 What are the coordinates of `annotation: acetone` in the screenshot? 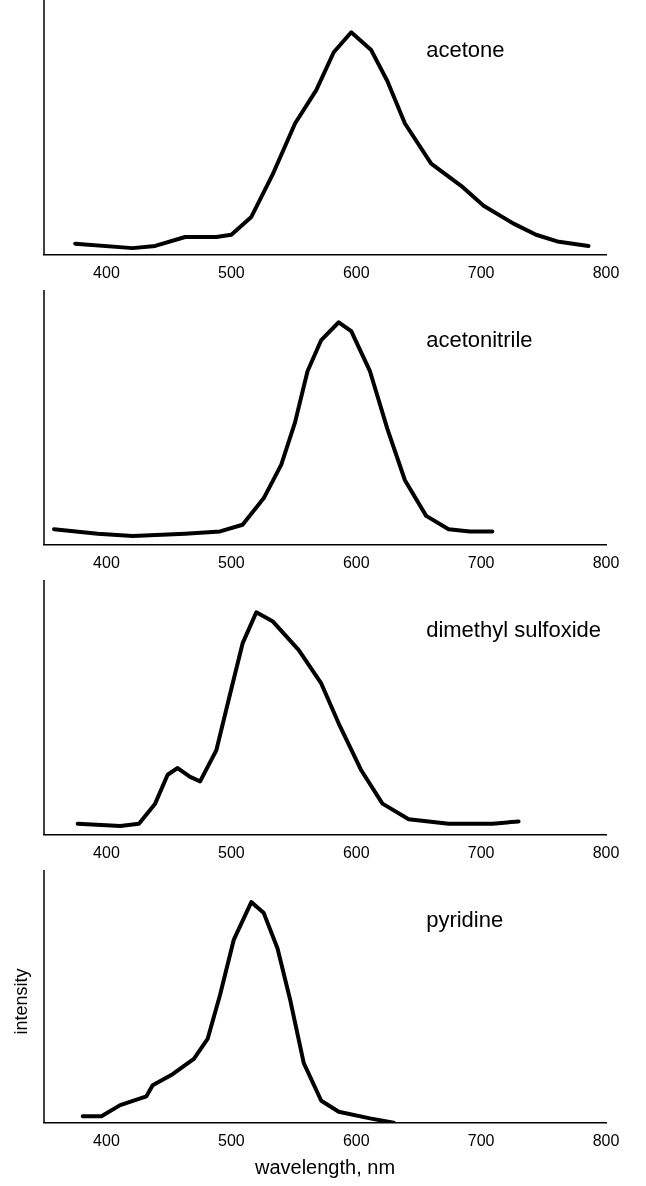 It's located at (465, 50).